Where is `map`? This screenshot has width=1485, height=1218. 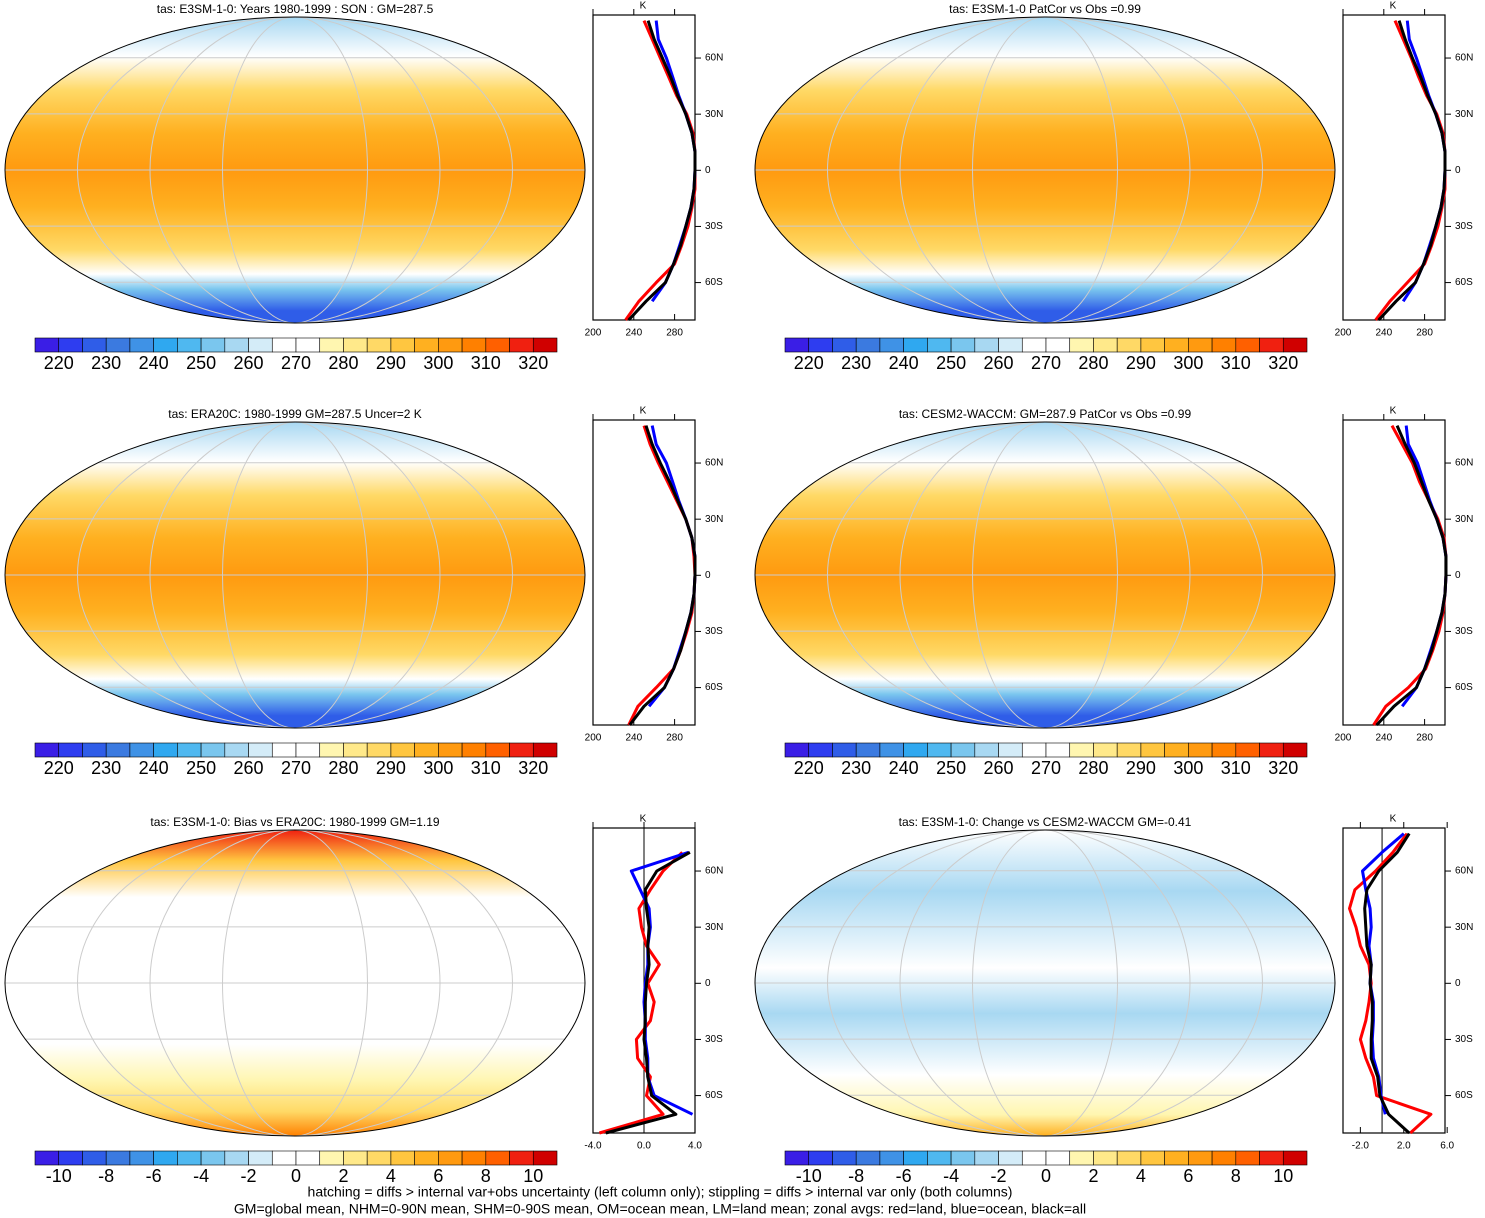 map is located at coordinates (1045, 575).